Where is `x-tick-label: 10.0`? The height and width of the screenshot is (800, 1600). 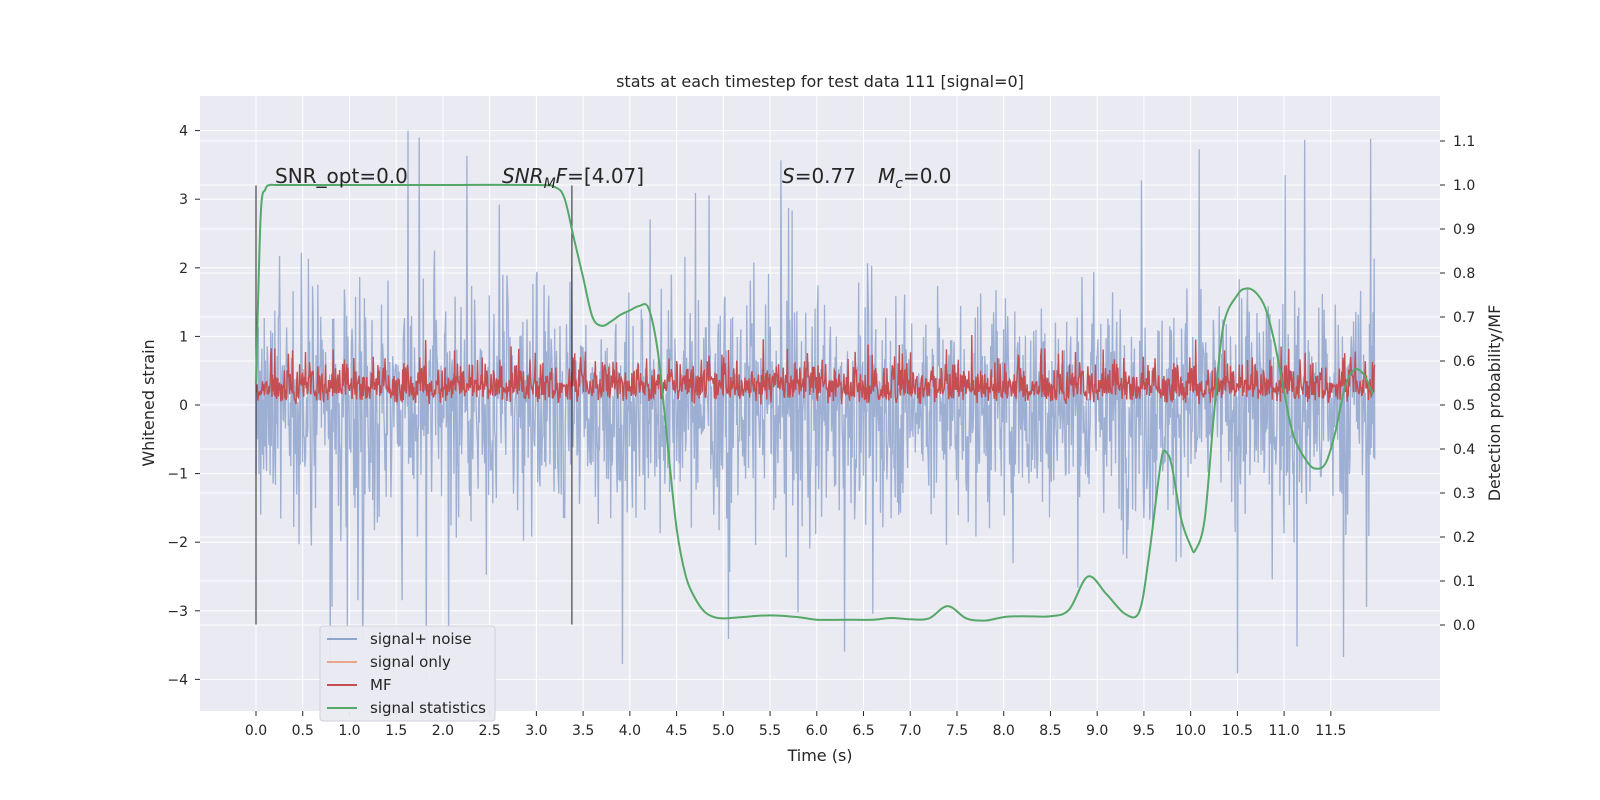
x-tick-label: 10.0 is located at coordinates (1190, 731).